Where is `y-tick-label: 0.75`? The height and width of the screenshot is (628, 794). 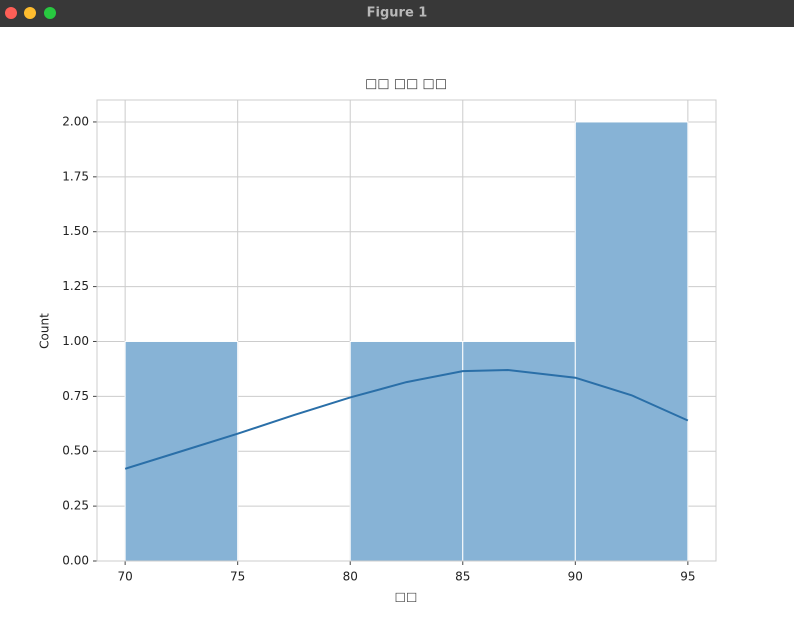
y-tick-label: 0.75 is located at coordinates (75, 396).